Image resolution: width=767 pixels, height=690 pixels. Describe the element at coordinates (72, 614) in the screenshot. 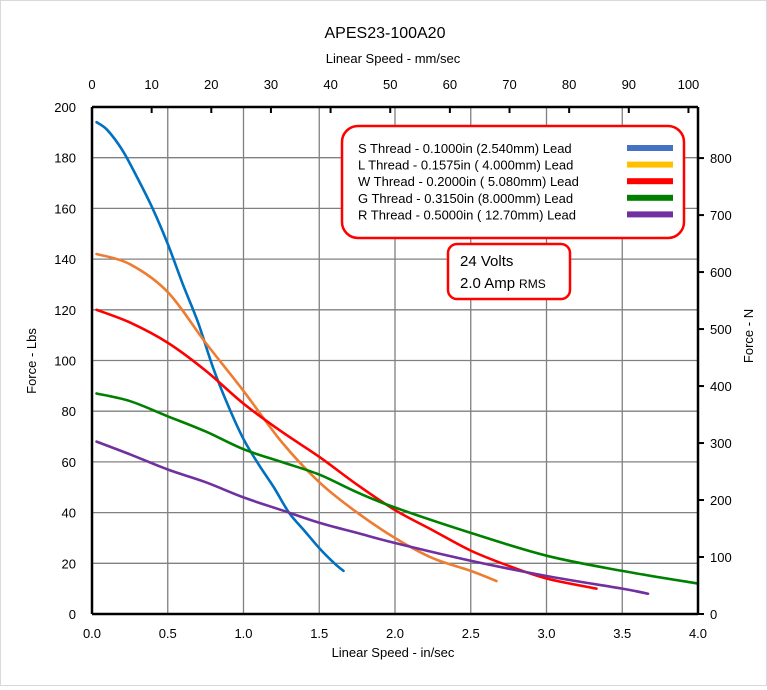

I see `y-tick-label: 0` at that location.